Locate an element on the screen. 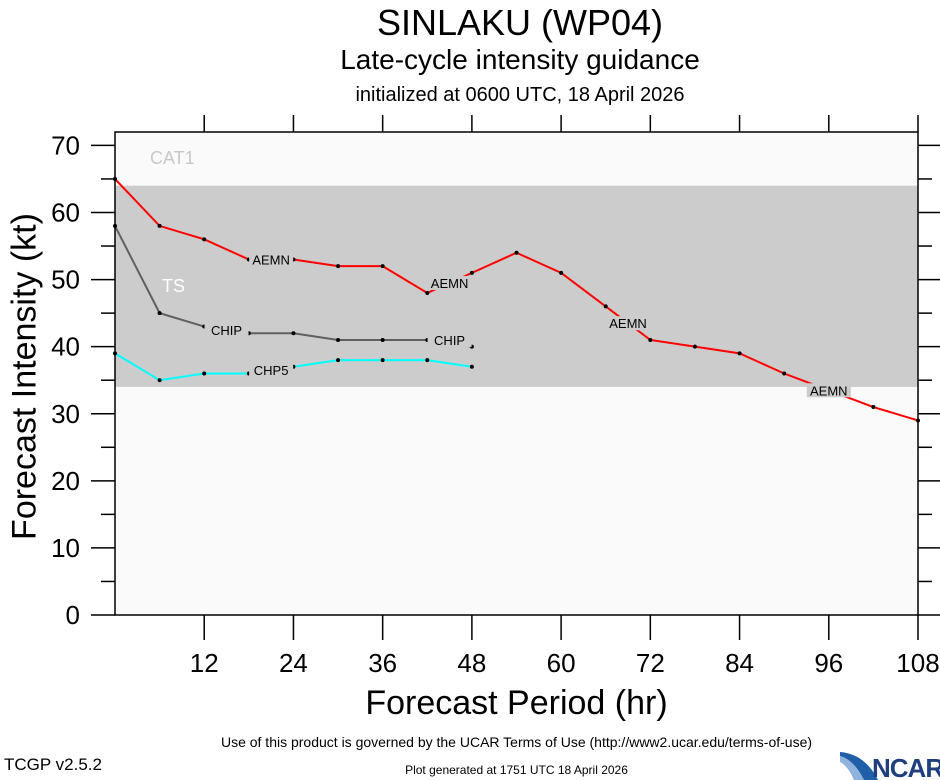 The width and height of the screenshot is (940, 780). x-tick-label: 60 is located at coordinates (561, 663).